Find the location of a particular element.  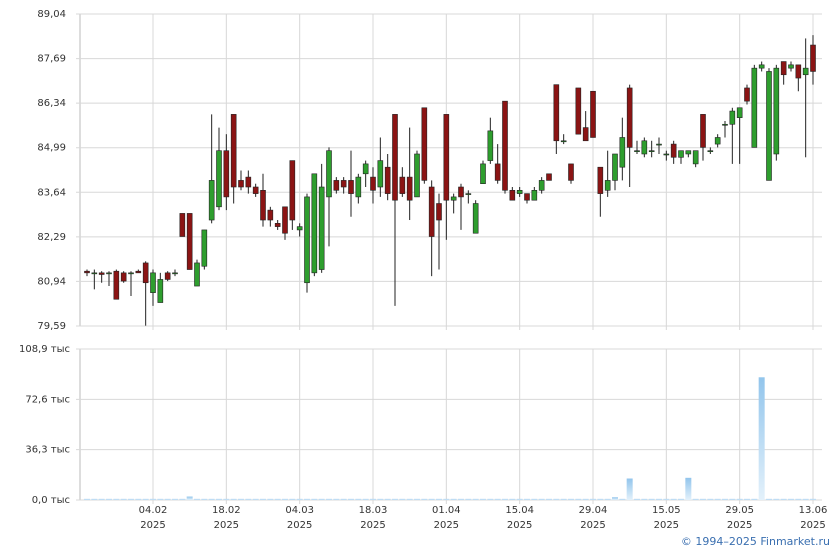

x-tick-label: 29.05 2025 is located at coordinates (739, 518).